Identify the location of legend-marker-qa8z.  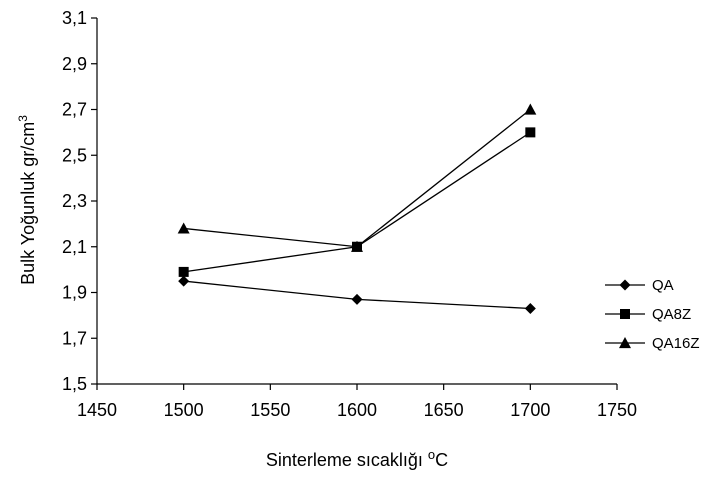
(625, 314).